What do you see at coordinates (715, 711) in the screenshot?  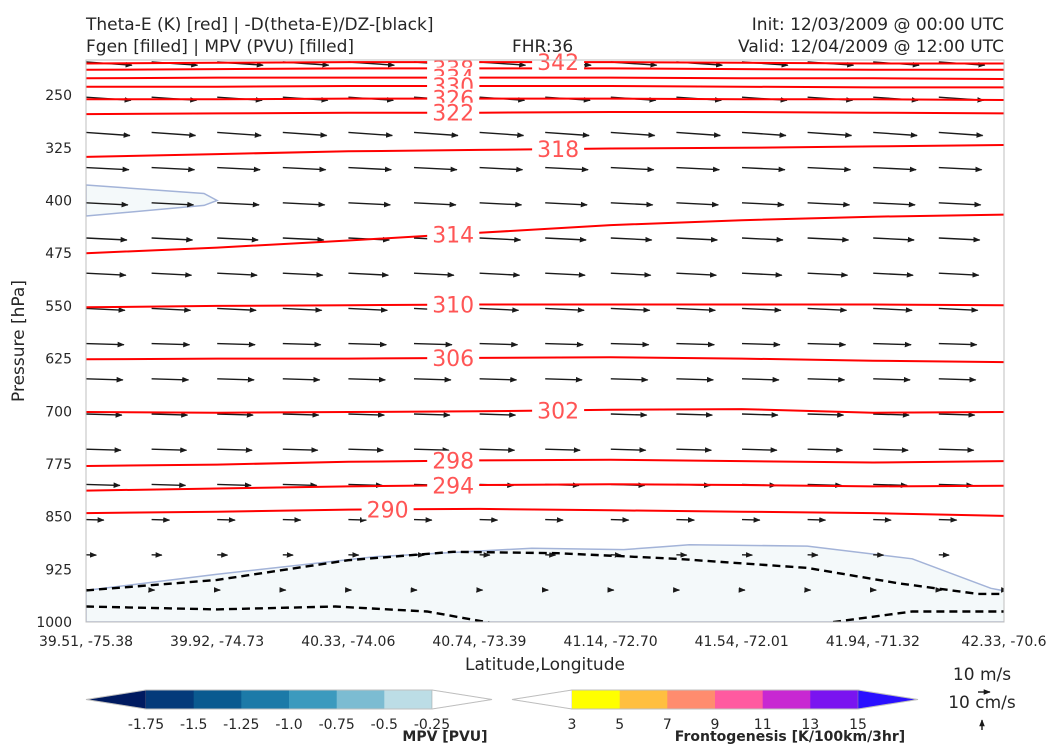 I see `frontogenesis-colorbar: 3 5 7 9 11 13 15` at bounding box center [715, 711].